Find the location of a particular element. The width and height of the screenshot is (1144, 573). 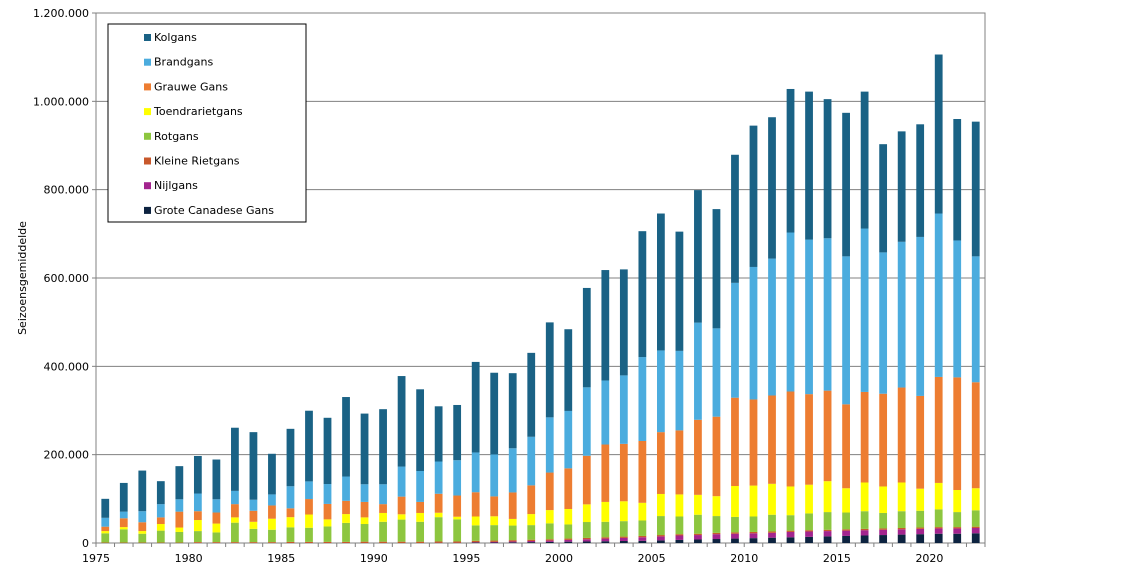

y-axis-label: Seizoensgemiddelde is located at coordinates (22, 278).